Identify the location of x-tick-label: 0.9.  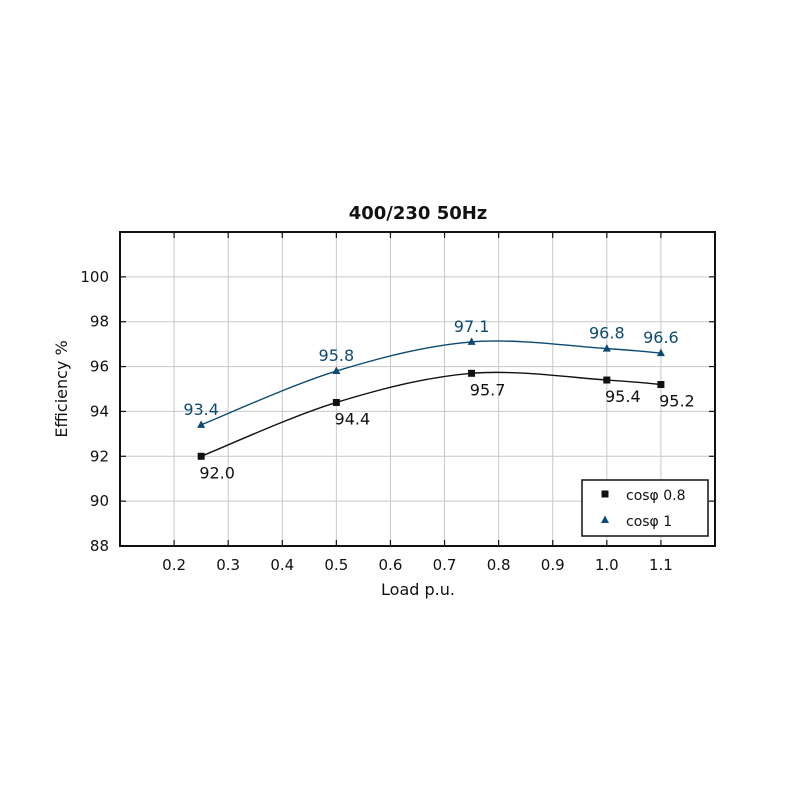
(553, 565).